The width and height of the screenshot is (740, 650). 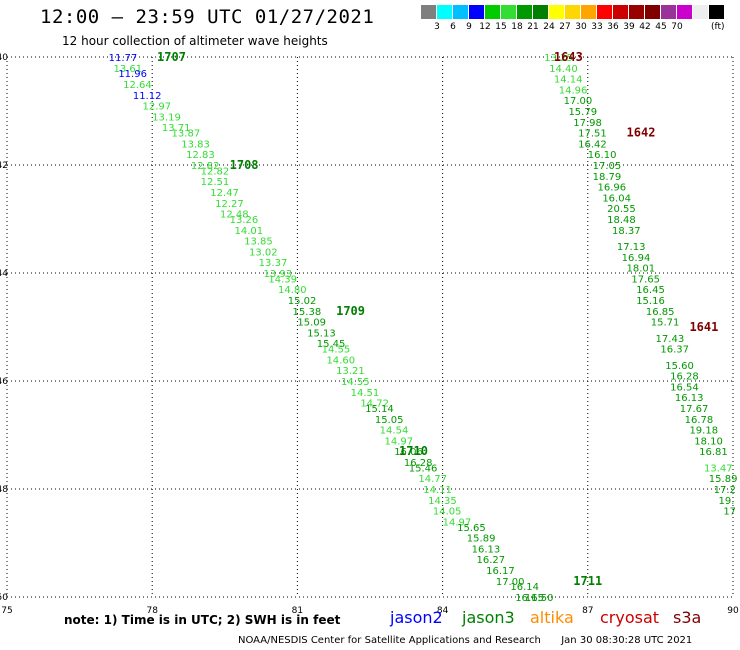 I want to click on swh-value-label: 17.00, so click(x=510, y=582).